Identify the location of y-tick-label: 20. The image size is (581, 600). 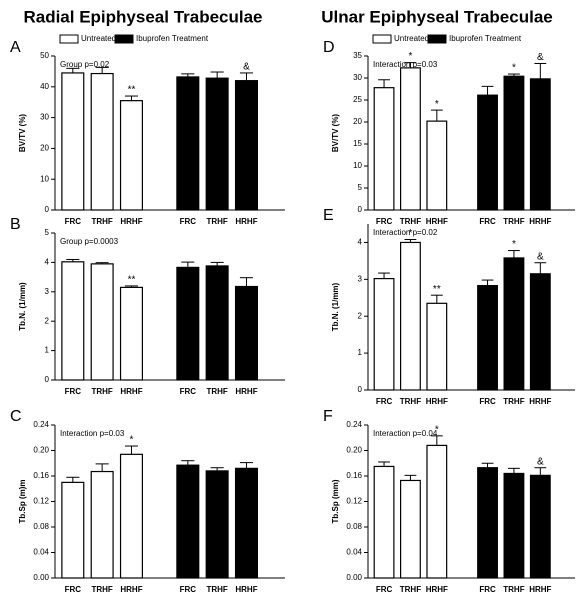
(44, 148).